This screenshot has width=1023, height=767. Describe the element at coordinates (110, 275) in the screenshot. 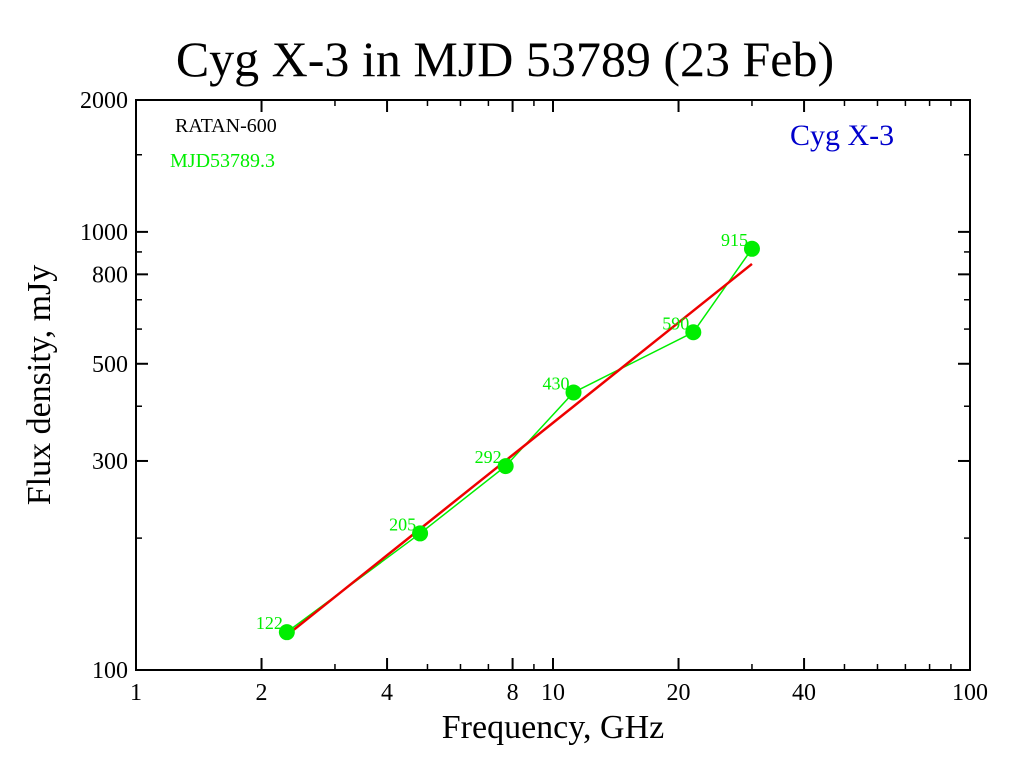

I see `y-tick-label: 800` at that location.